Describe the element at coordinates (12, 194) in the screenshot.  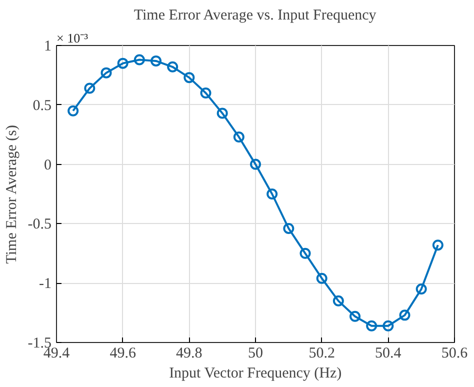
I see `y-axis-title: Time Error Average (s)` at that location.